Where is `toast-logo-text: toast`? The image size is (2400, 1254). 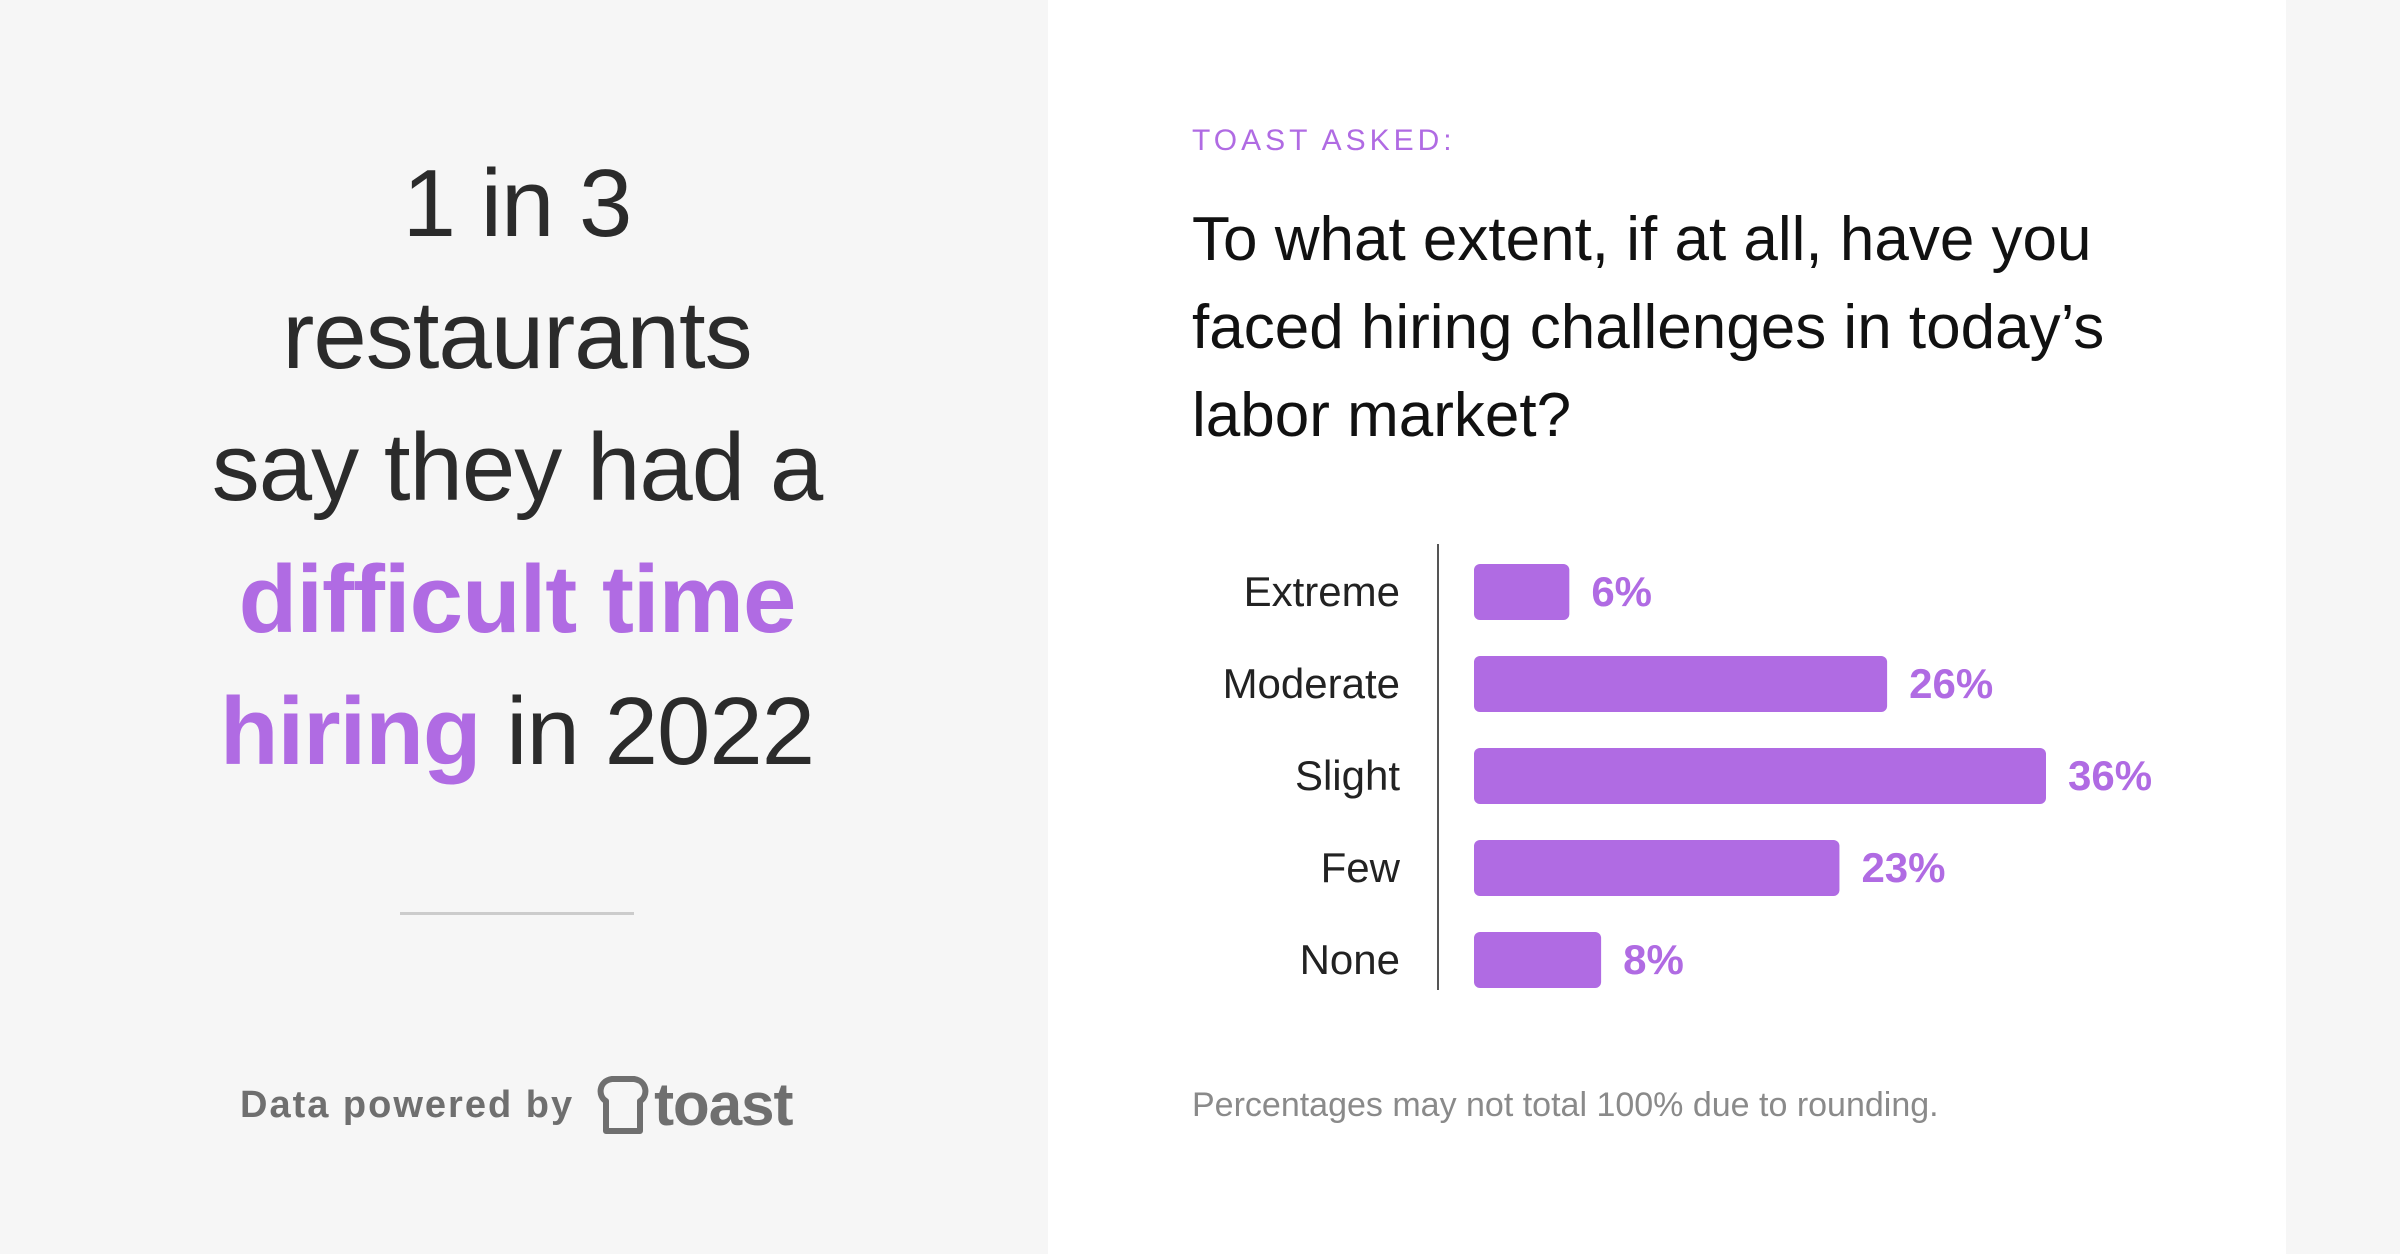
toast-logo-text: toast is located at coordinates (723, 1104).